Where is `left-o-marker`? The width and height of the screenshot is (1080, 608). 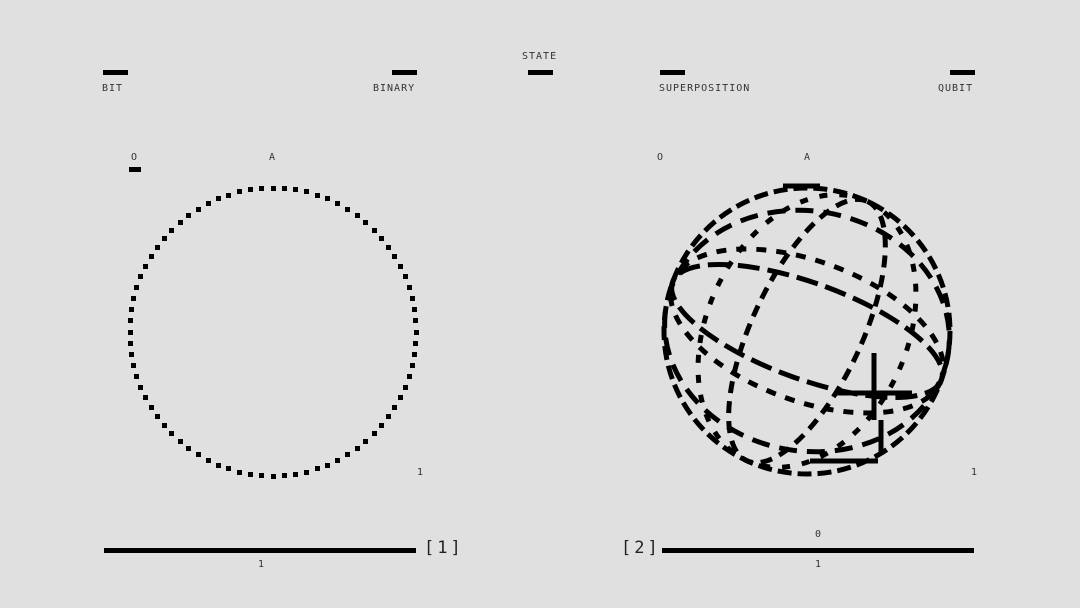 left-o-marker is located at coordinates (135, 169).